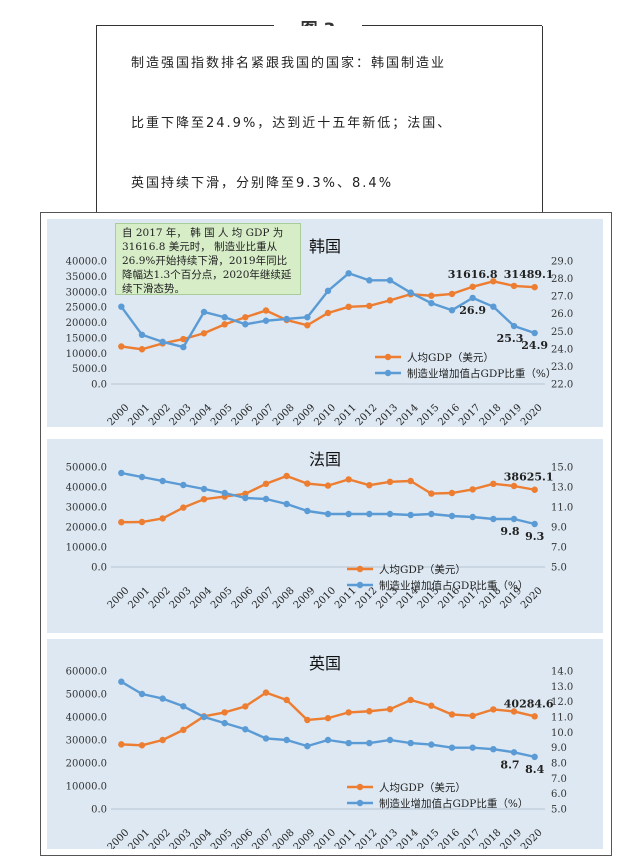 The image size is (636, 856). Describe the element at coordinates (510, 338) in the screenshot. I see `data-label: 25.3` at that location.